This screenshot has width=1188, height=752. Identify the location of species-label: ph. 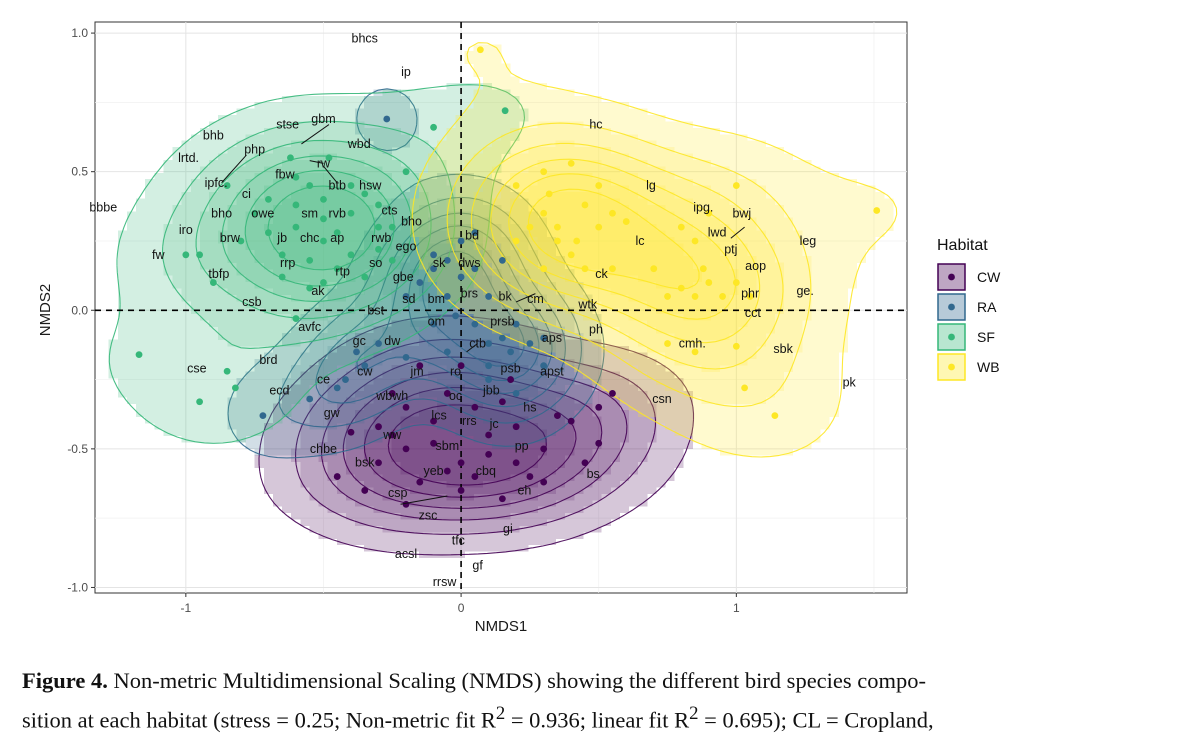
(596, 330).